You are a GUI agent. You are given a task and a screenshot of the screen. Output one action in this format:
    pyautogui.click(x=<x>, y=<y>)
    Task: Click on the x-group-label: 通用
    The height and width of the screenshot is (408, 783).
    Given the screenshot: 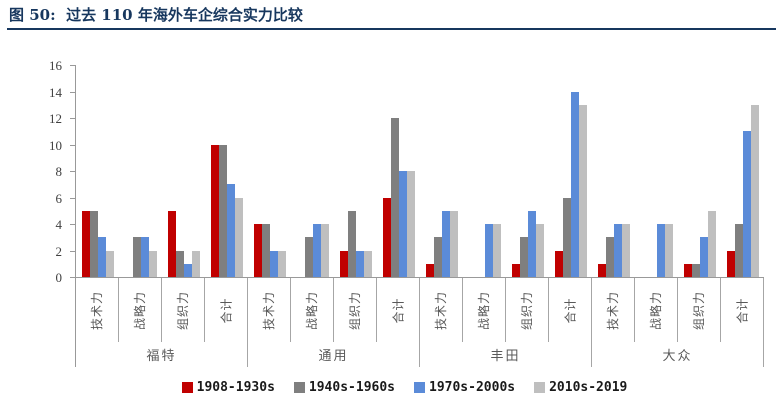 What is the action you would take?
    pyautogui.click(x=334, y=354)
    